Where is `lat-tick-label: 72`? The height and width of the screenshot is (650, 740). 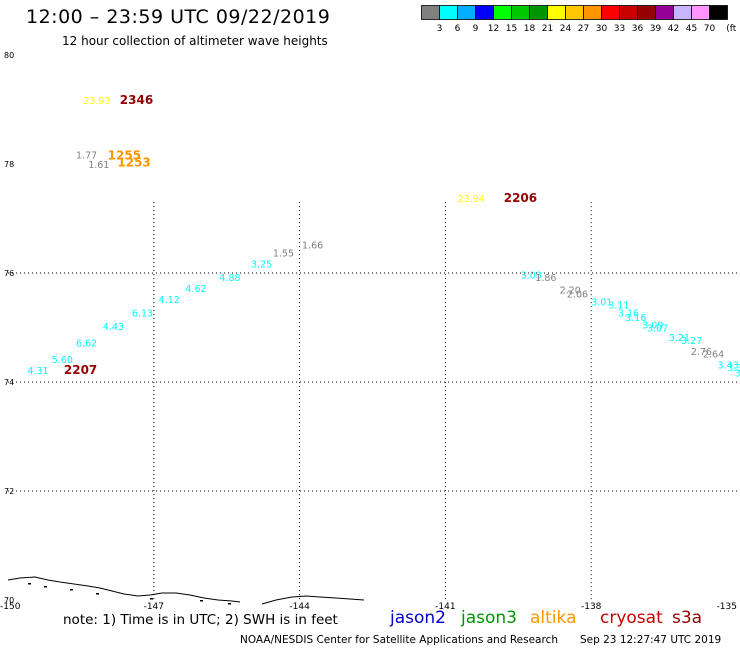
lat-tick-label: 72 is located at coordinates (9, 491).